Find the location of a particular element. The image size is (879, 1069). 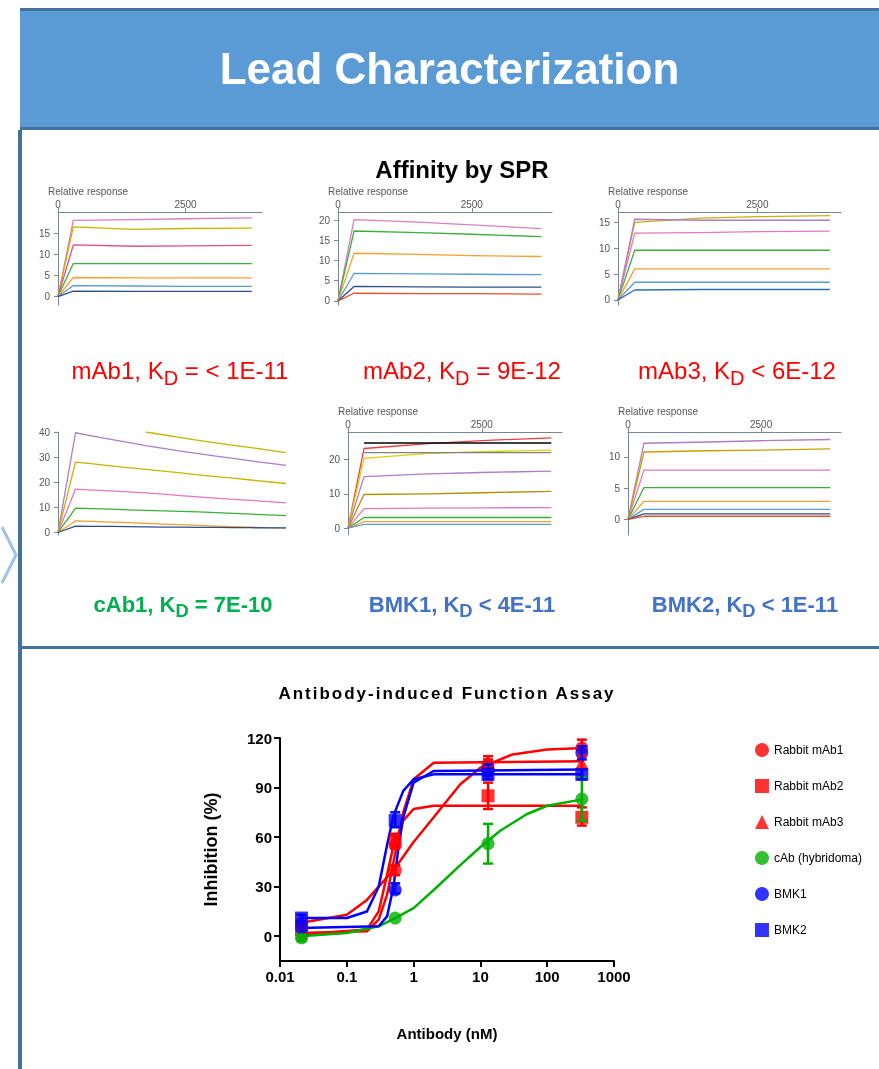

text: mAb3, K$_{D}$ < 6E-12 is located at coordinates (737, 373).